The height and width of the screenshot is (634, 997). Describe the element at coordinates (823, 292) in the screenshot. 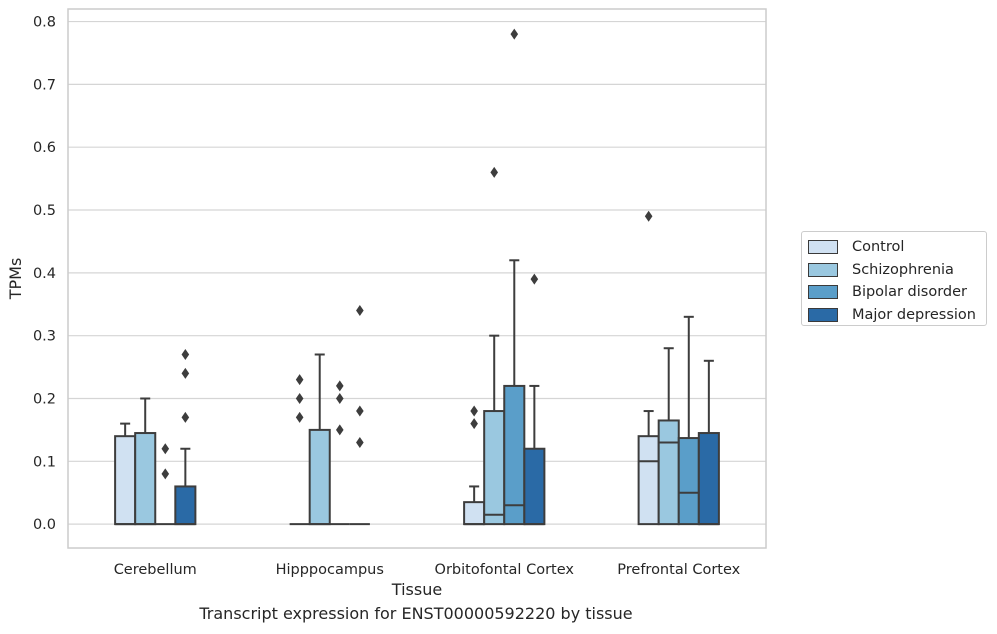

I see `legend-swatch-bipolar-disorder` at that location.